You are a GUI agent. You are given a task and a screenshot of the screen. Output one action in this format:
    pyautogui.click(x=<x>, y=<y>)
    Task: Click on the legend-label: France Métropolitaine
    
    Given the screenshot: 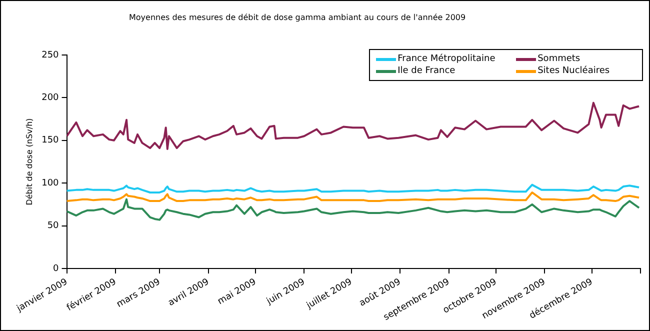 What is the action you would take?
    pyautogui.click(x=447, y=59)
    